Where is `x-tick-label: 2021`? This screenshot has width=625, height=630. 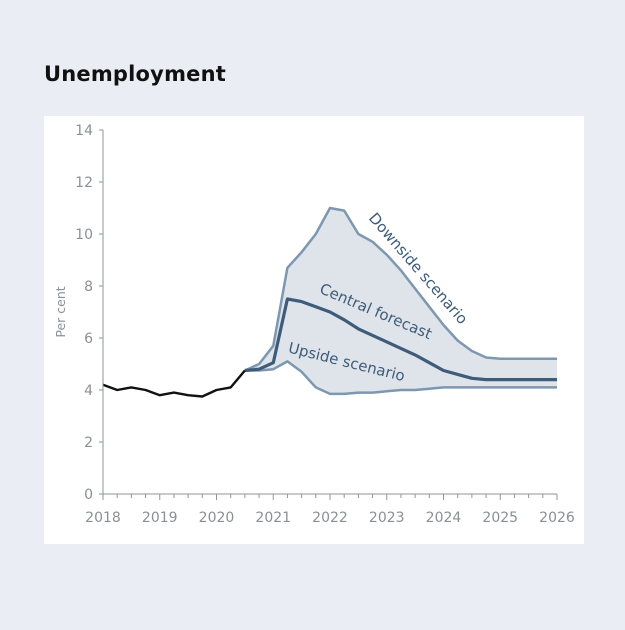
x-tick-label: 2021 is located at coordinates (273, 518).